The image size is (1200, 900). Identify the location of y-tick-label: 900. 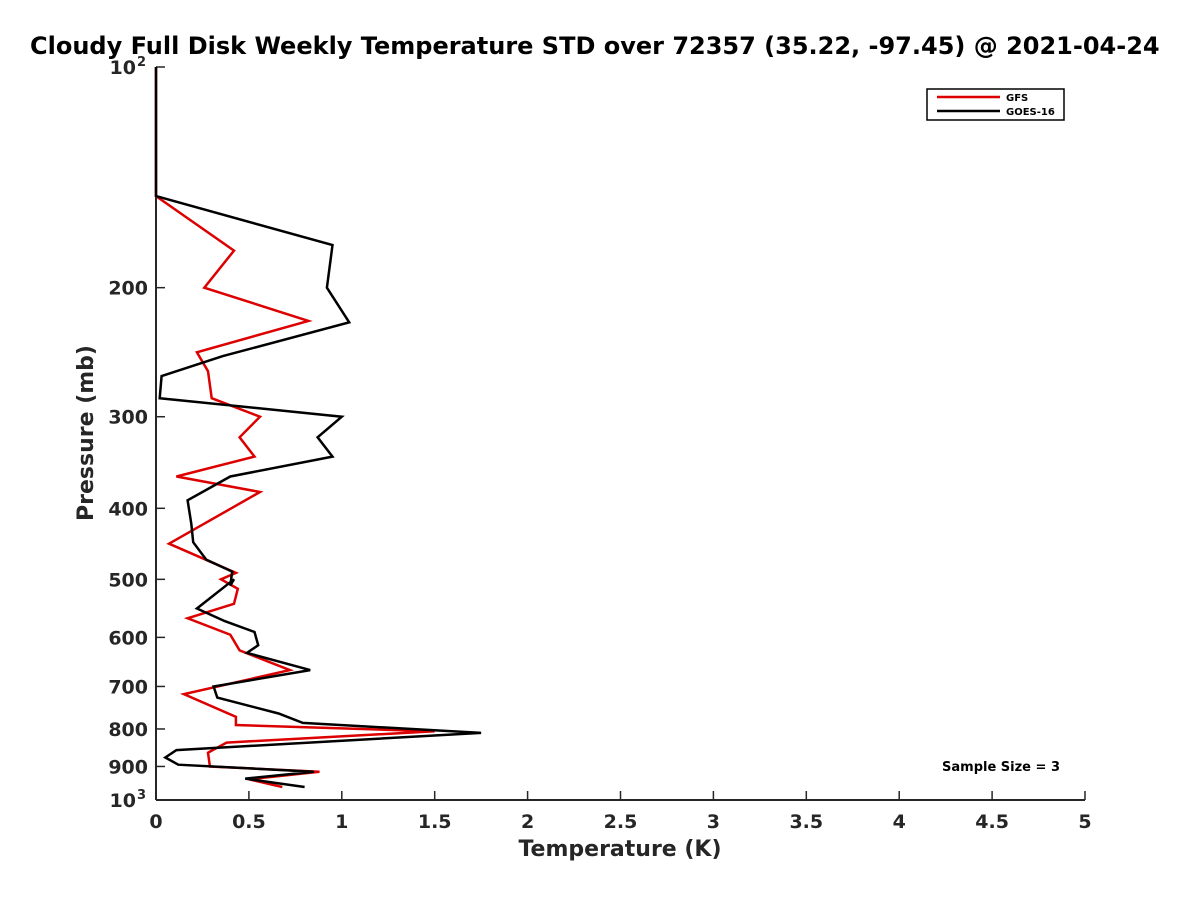
(128, 767).